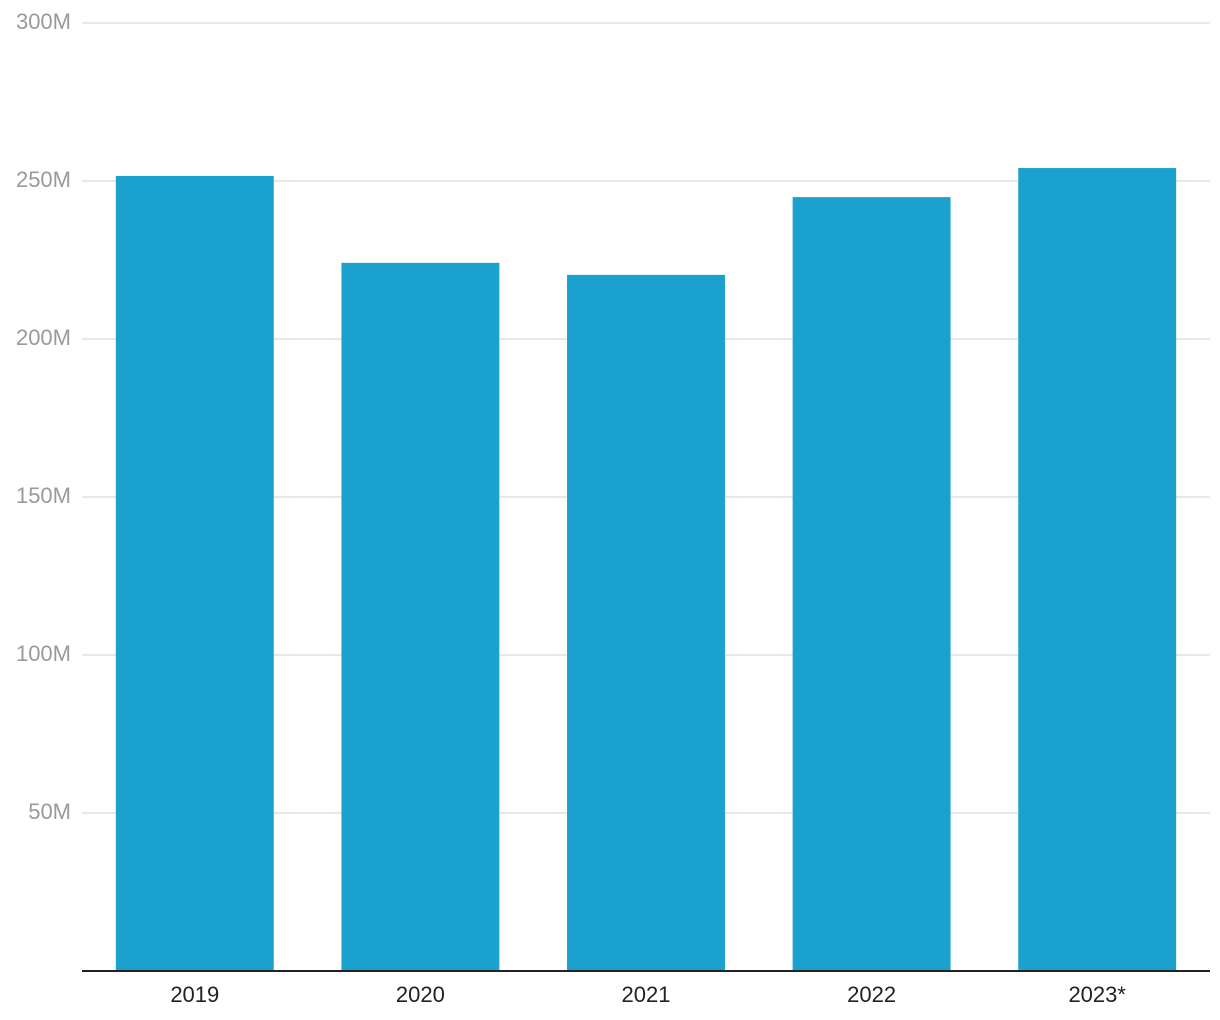  What do you see at coordinates (420, 994) in the screenshot?
I see `x-tick-label: 2020` at bounding box center [420, 994].